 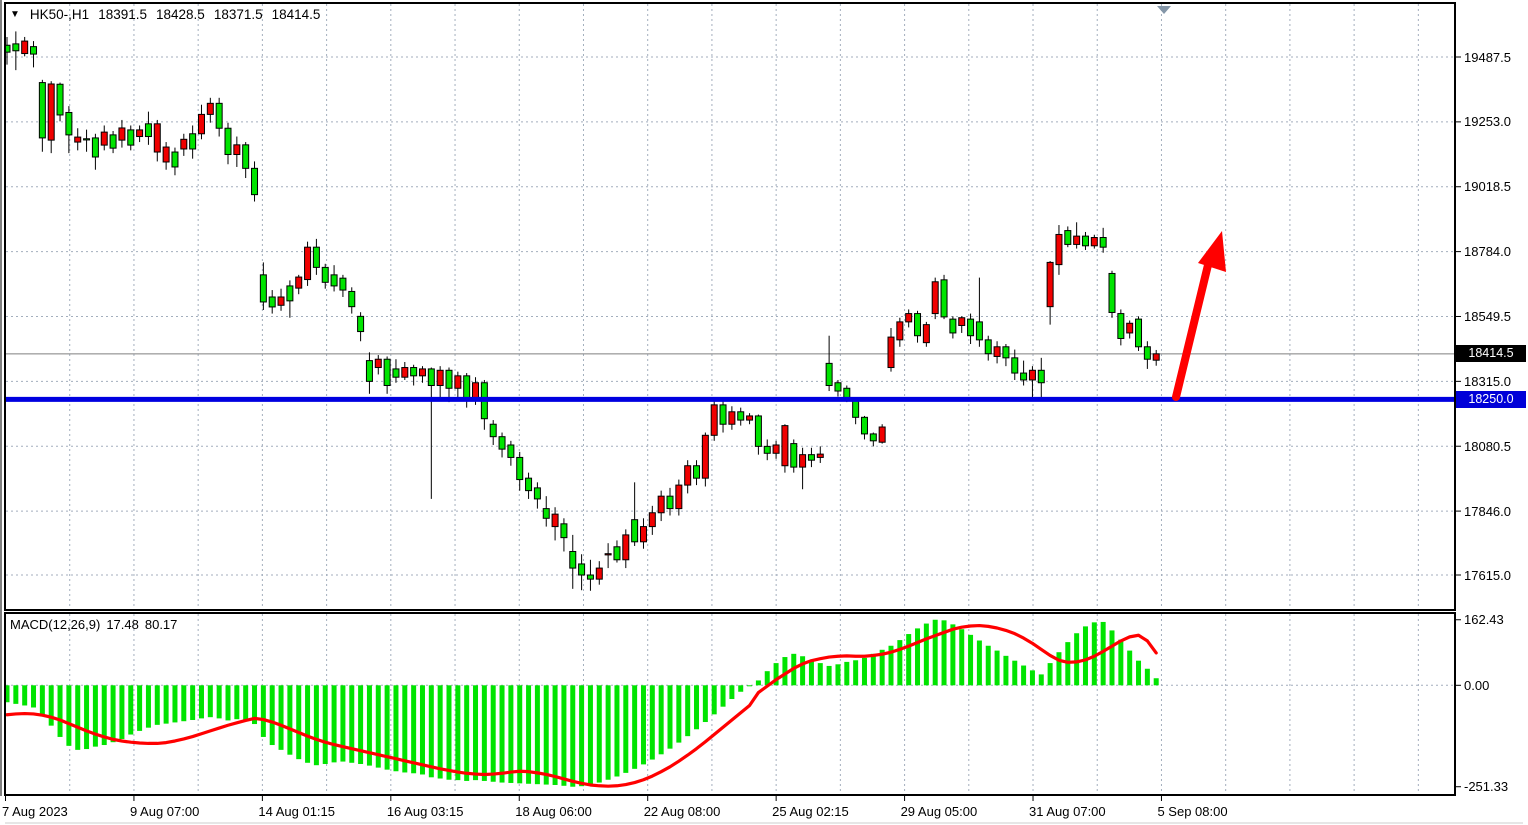 What do you see at coordinates (1164, 10) in the screenshot?
I see `chart-shift-marker-icon` at bounding box center [1164, 10].